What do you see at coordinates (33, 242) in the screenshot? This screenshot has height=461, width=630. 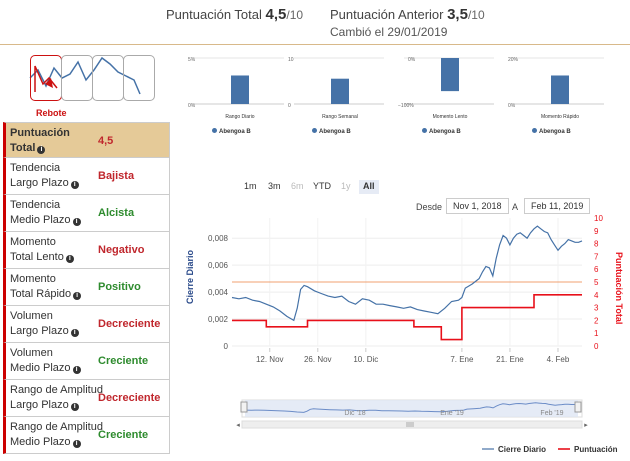 I see `indicator-label-line1: Momento` at bounding box center [33, 242].